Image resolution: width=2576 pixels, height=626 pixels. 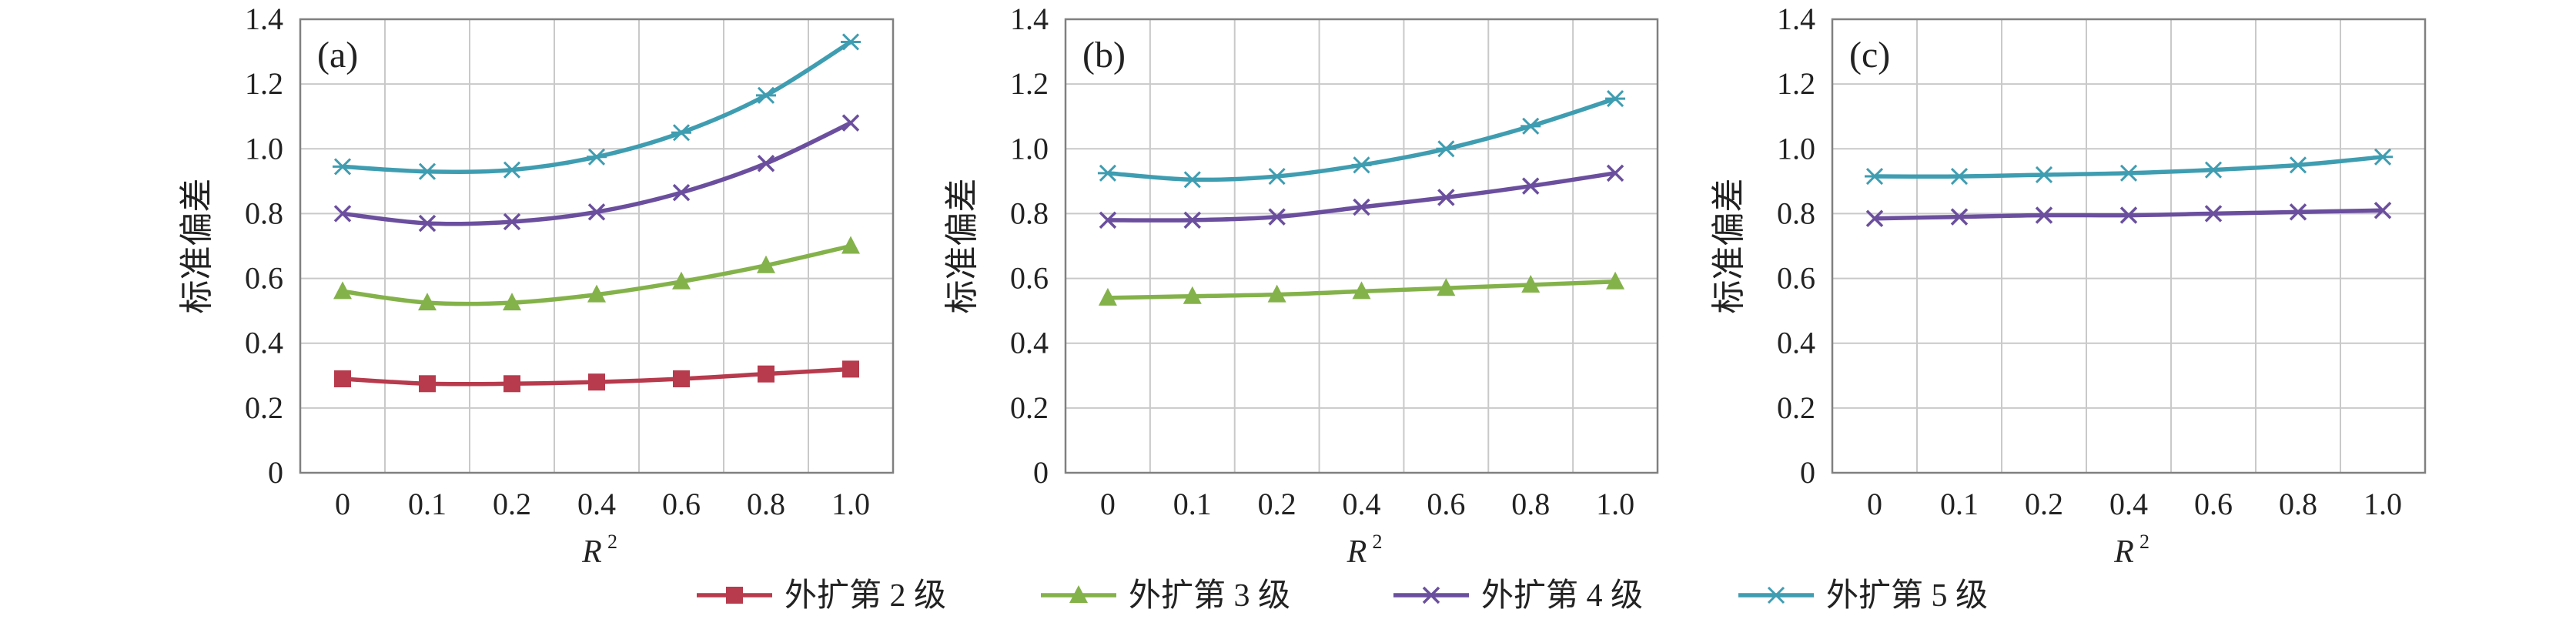 I want to click on data-point-level2, so click(x=596, y=382).